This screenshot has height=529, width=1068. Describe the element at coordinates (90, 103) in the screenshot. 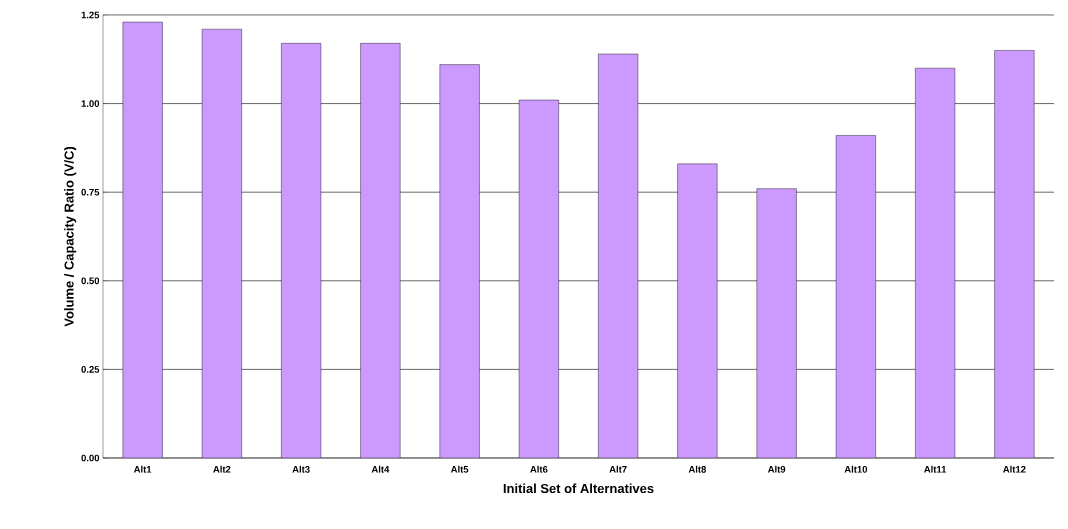

I see `y-tick-label: 1.00` at that location.